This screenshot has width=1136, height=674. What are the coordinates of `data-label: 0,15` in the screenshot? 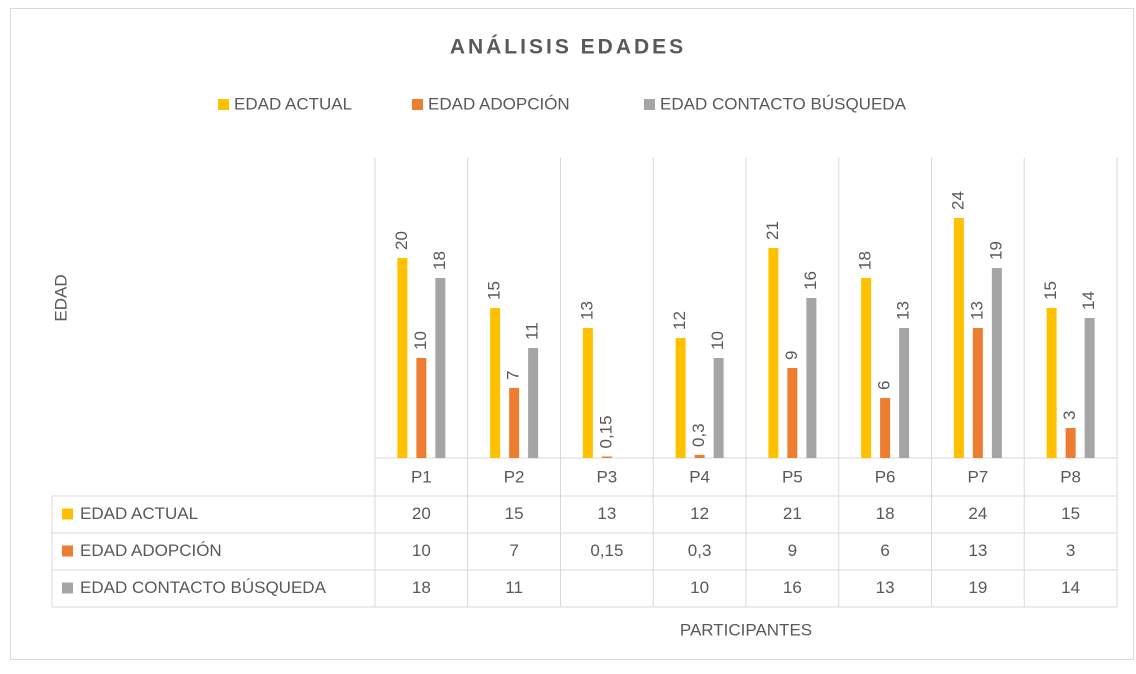 It's located at (605, 431).